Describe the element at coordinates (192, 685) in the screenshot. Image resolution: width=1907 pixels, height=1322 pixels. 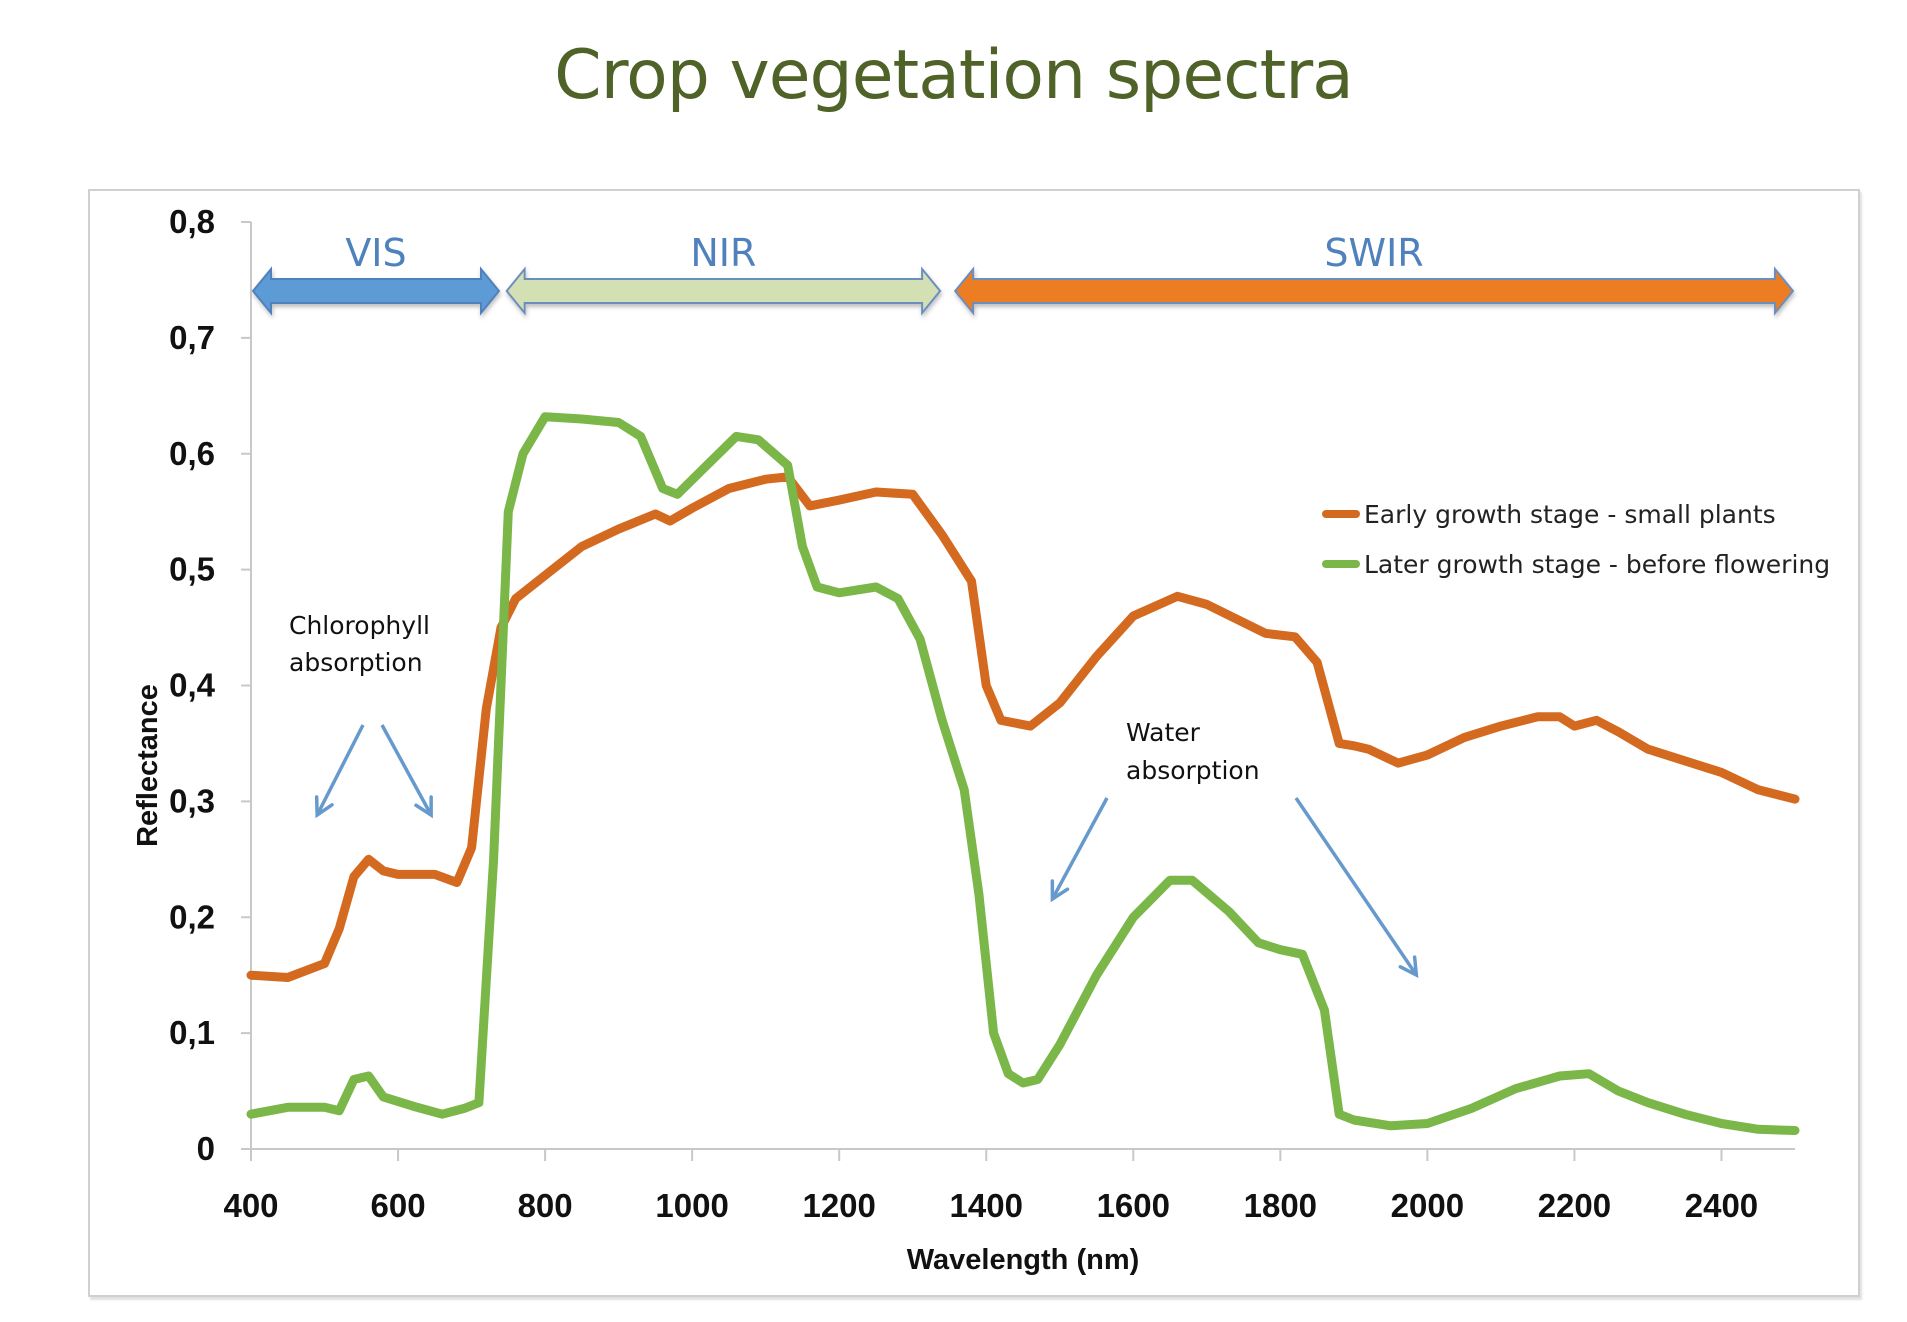
I see `y-tick-label: 0,4` at that location.